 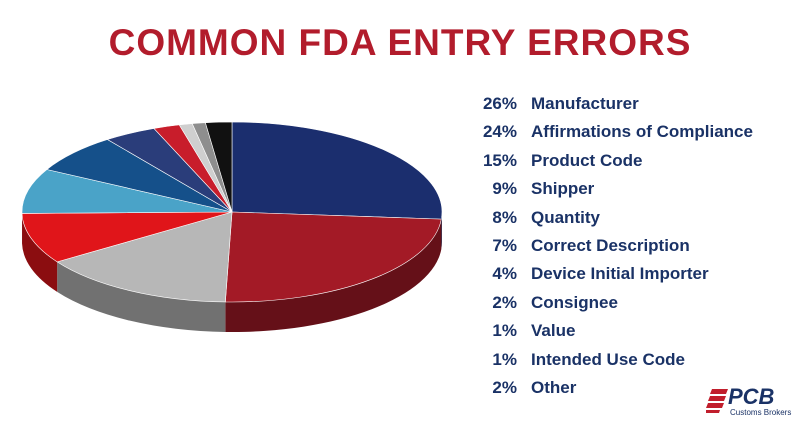 What do you see at coordinates (504, 274) in the screenshot?
I see `legend-percent: 4%` at bounding box center [504, 274].